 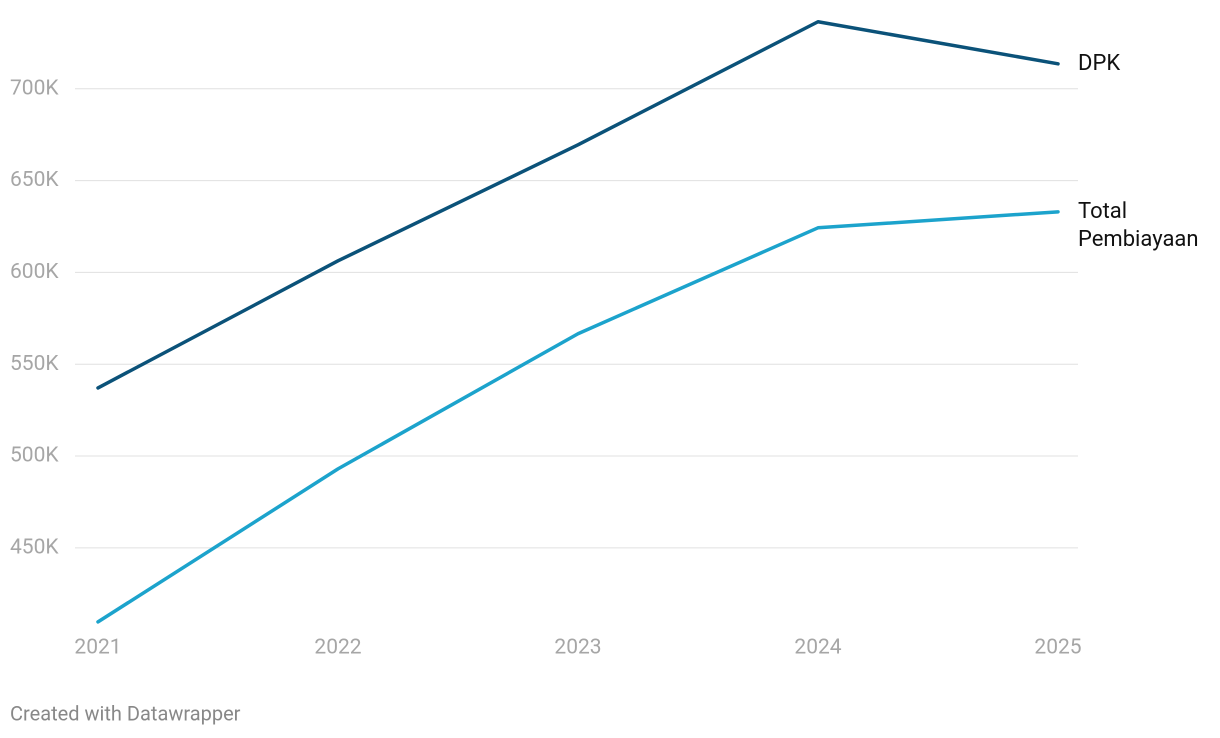 I want to click on series-label: Total Pembiayaan, so click(x=1138, y=225).